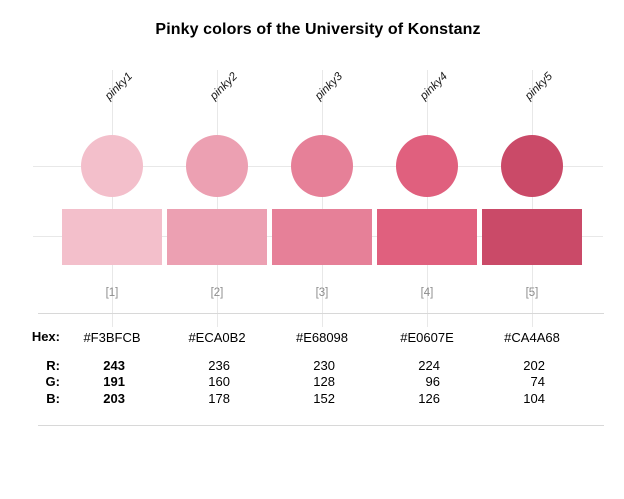  I want to click on blue-value: 104, so click(534, 398).